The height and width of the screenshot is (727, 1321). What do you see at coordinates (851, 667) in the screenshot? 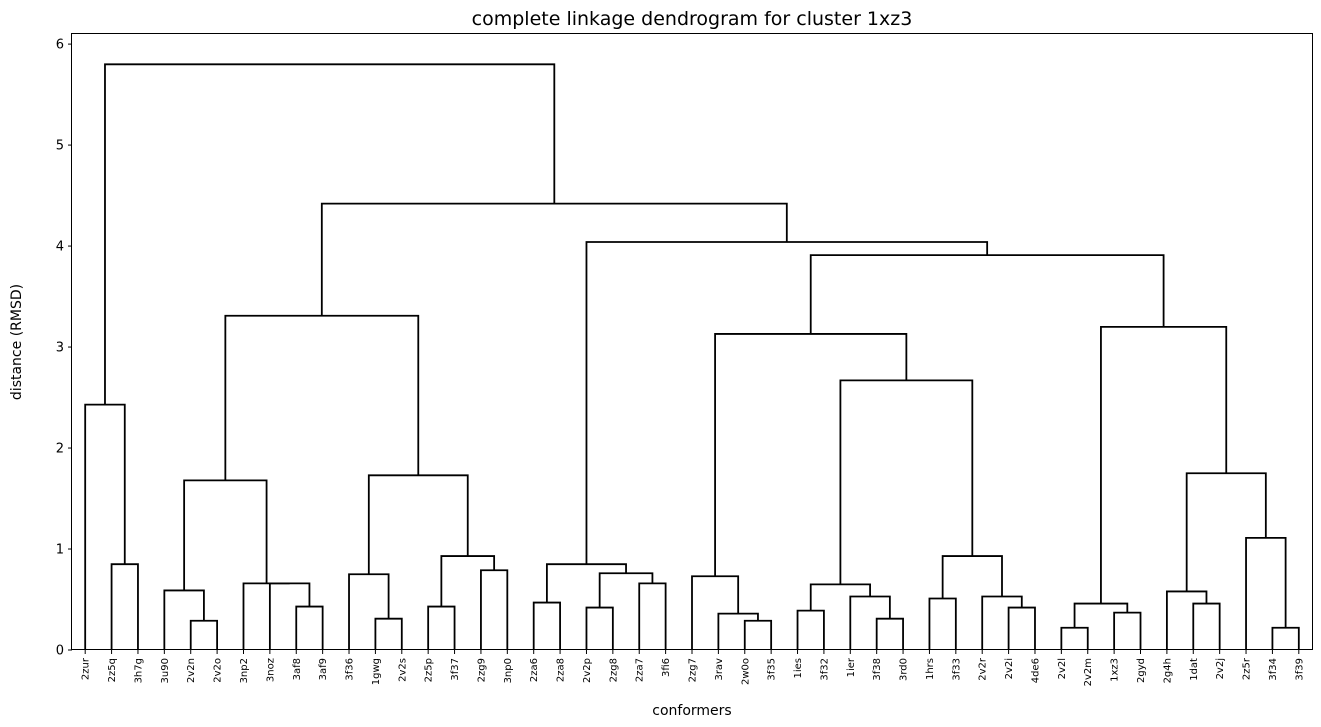
I see `leaf-label: 1ier` at bounding box center [851, 667].